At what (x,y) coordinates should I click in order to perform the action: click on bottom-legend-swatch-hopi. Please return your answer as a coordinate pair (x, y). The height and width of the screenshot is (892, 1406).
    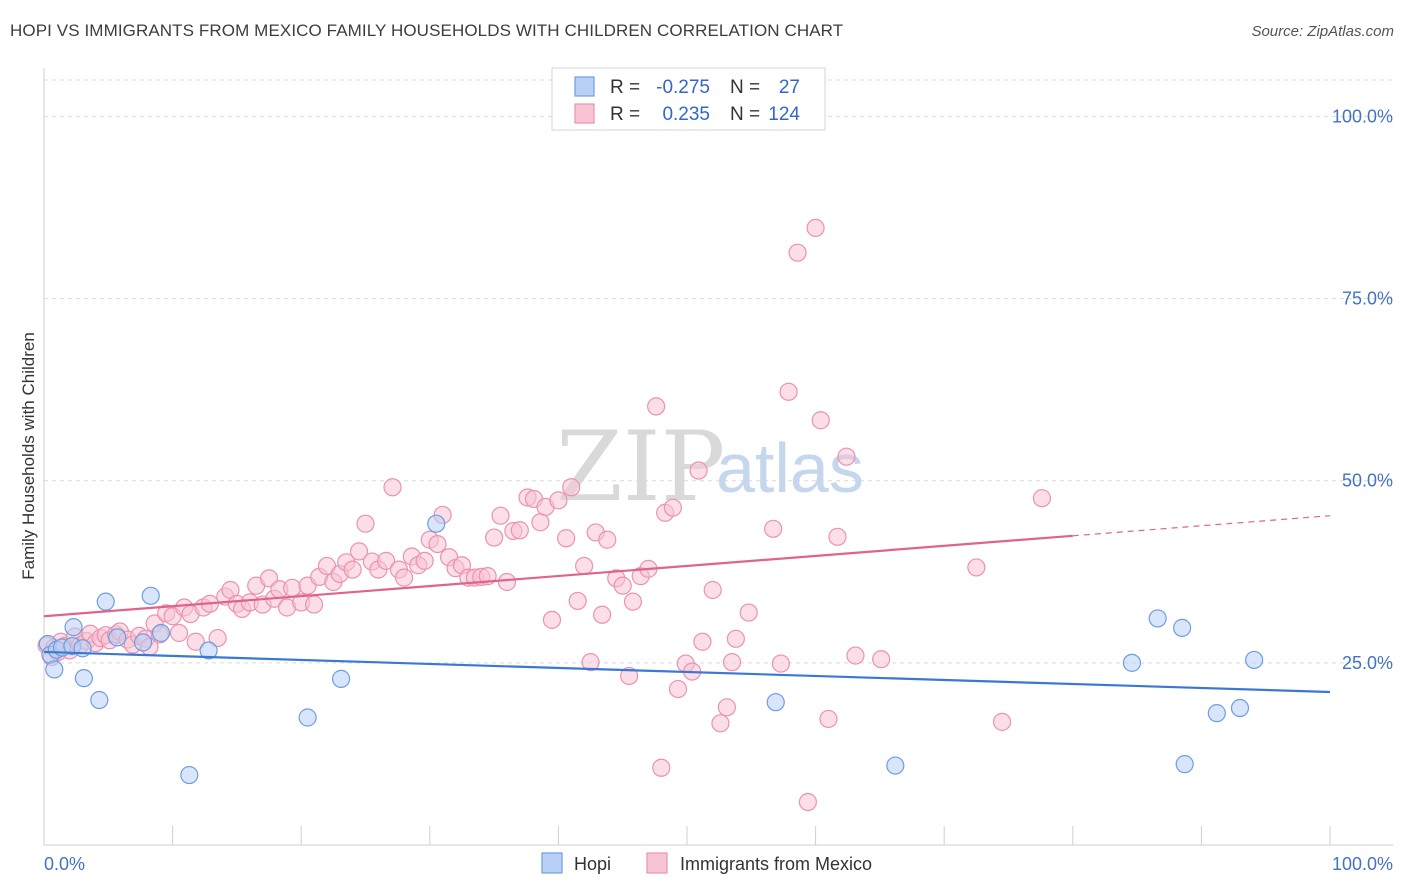
    Looking at the image, I should click on (552, 863).